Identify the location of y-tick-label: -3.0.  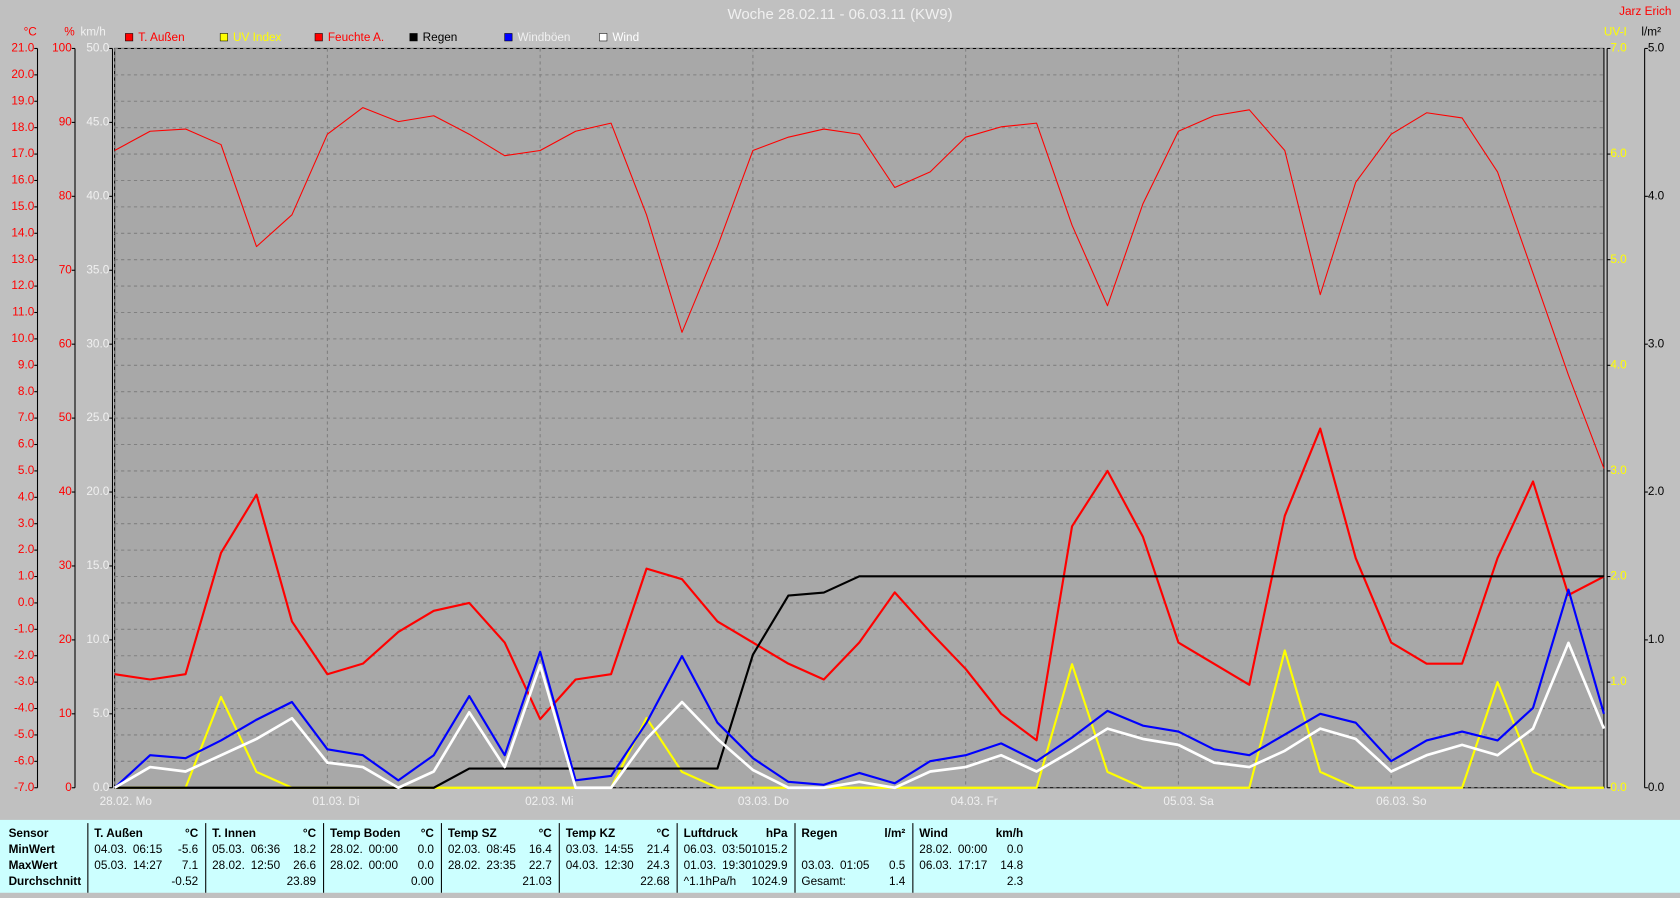
(24, 681).